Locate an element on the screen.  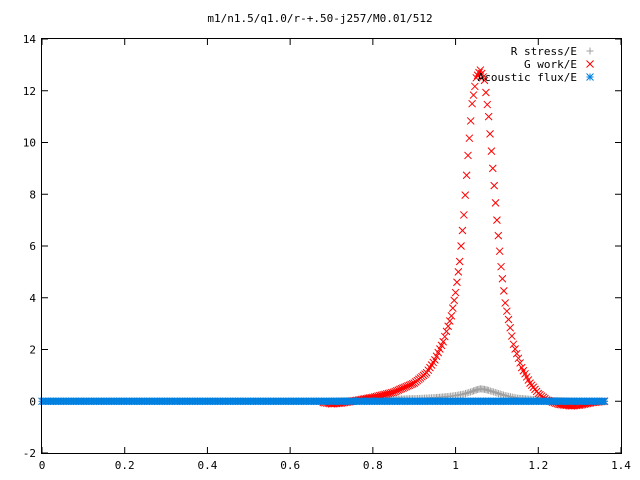
x-tick-label: 0.2 is located at coordinates (125, 465).